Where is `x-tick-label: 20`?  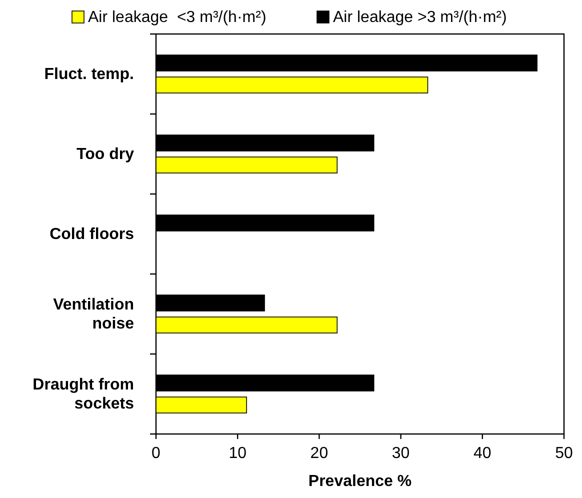 x-tick-label: 20 is located at coordinates (319, 453).